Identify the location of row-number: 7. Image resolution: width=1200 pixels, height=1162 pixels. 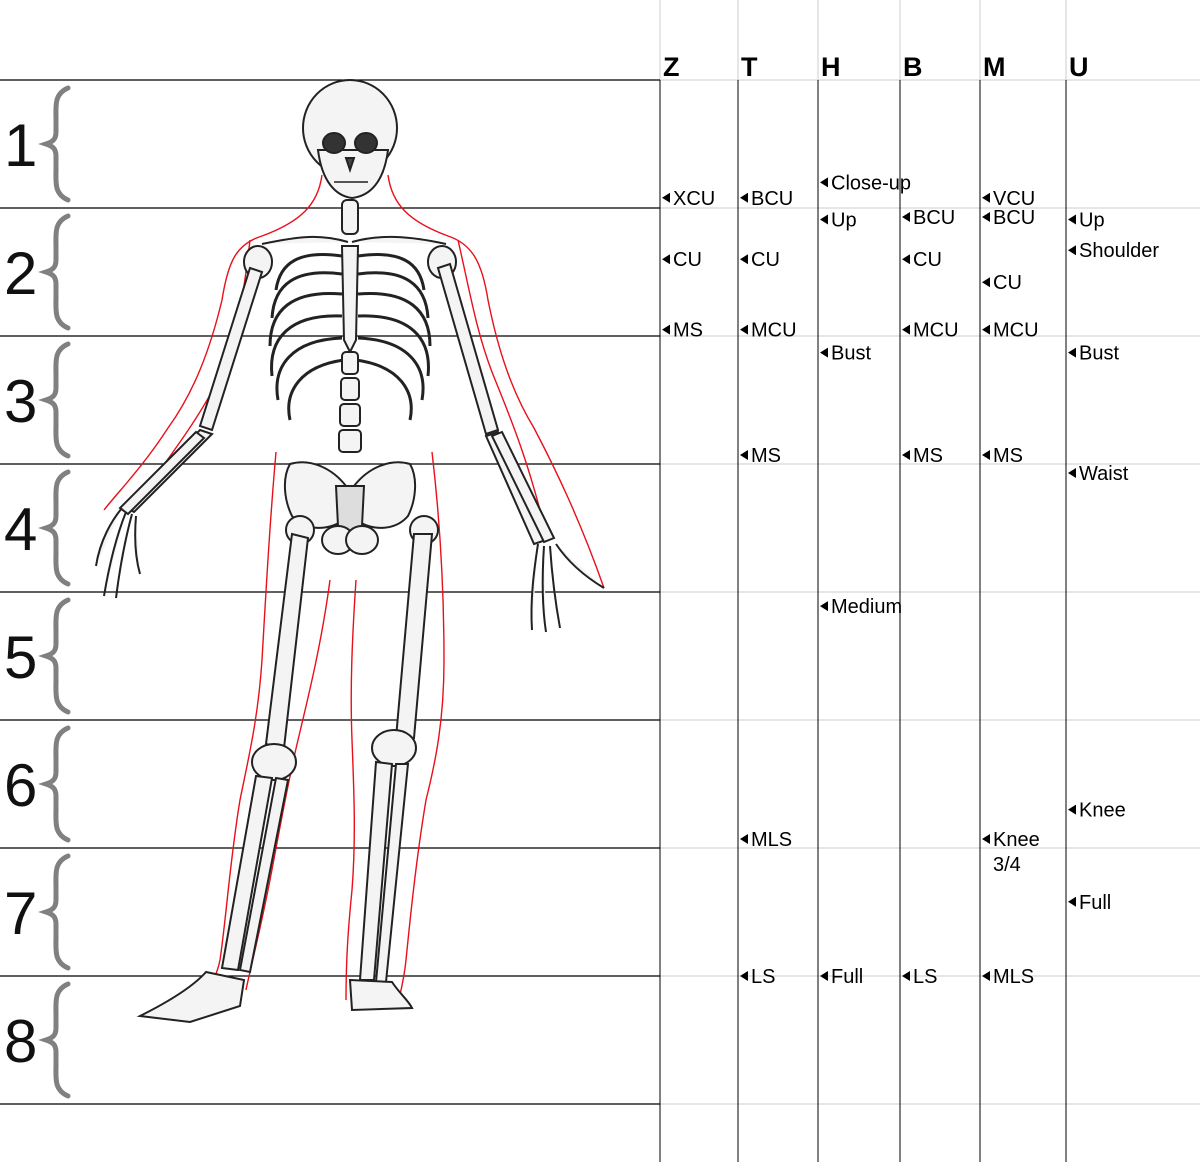
(20, 913).